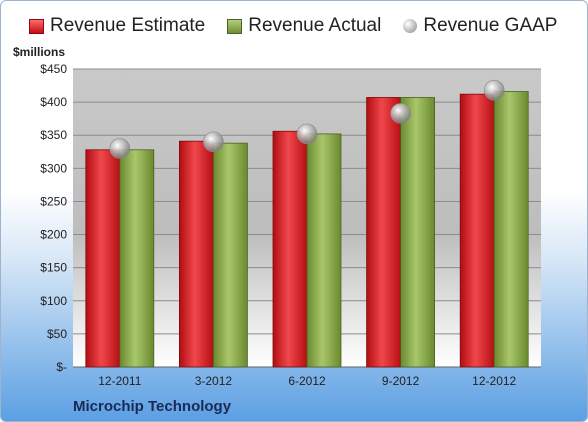 This screenshot has height=422, width=588. I want to click on legend-item-estimate: Revenue Estimate, so click(117, 26).